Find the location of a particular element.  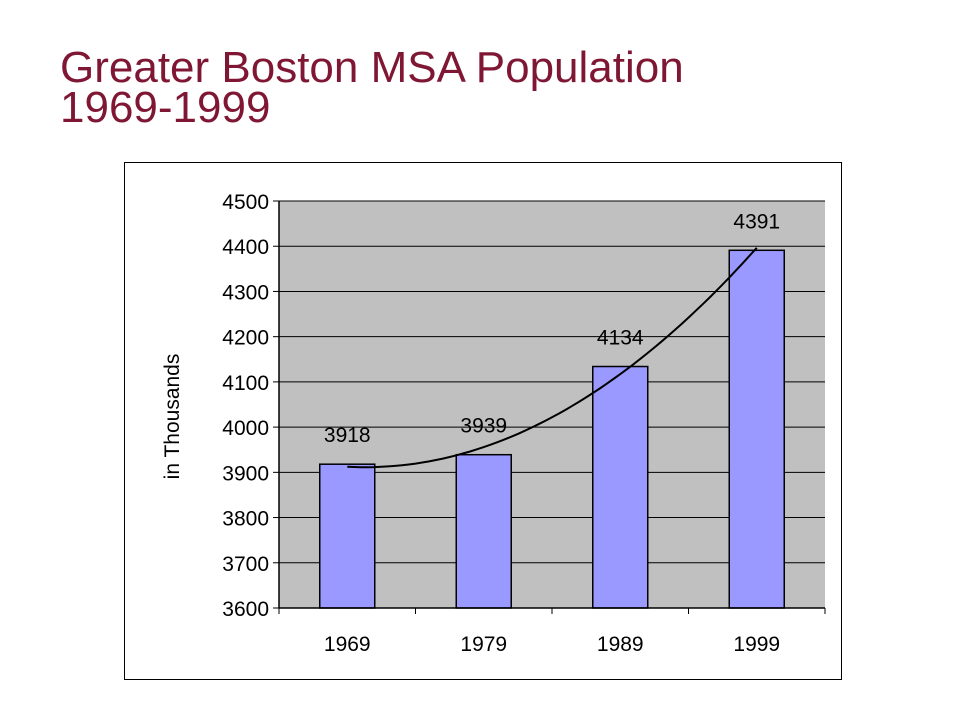

data-label-1999: 4391 is located at coordinates (756, 221).